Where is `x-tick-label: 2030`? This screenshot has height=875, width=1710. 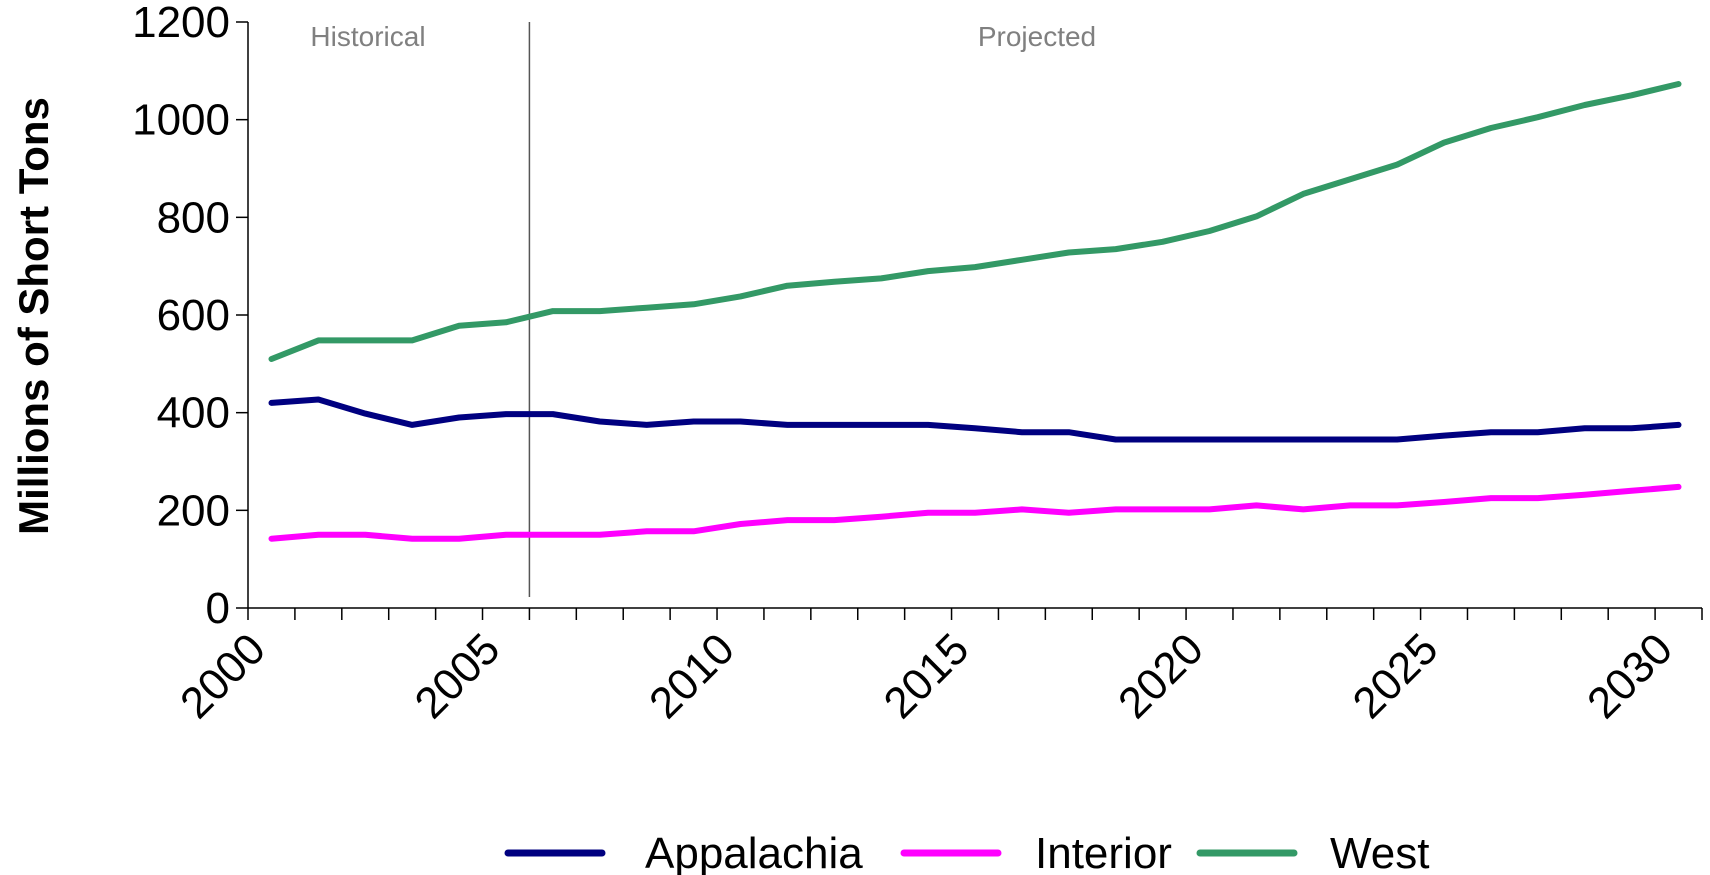 x-tick-label: 2030 is located at coordinates (1630, 676).